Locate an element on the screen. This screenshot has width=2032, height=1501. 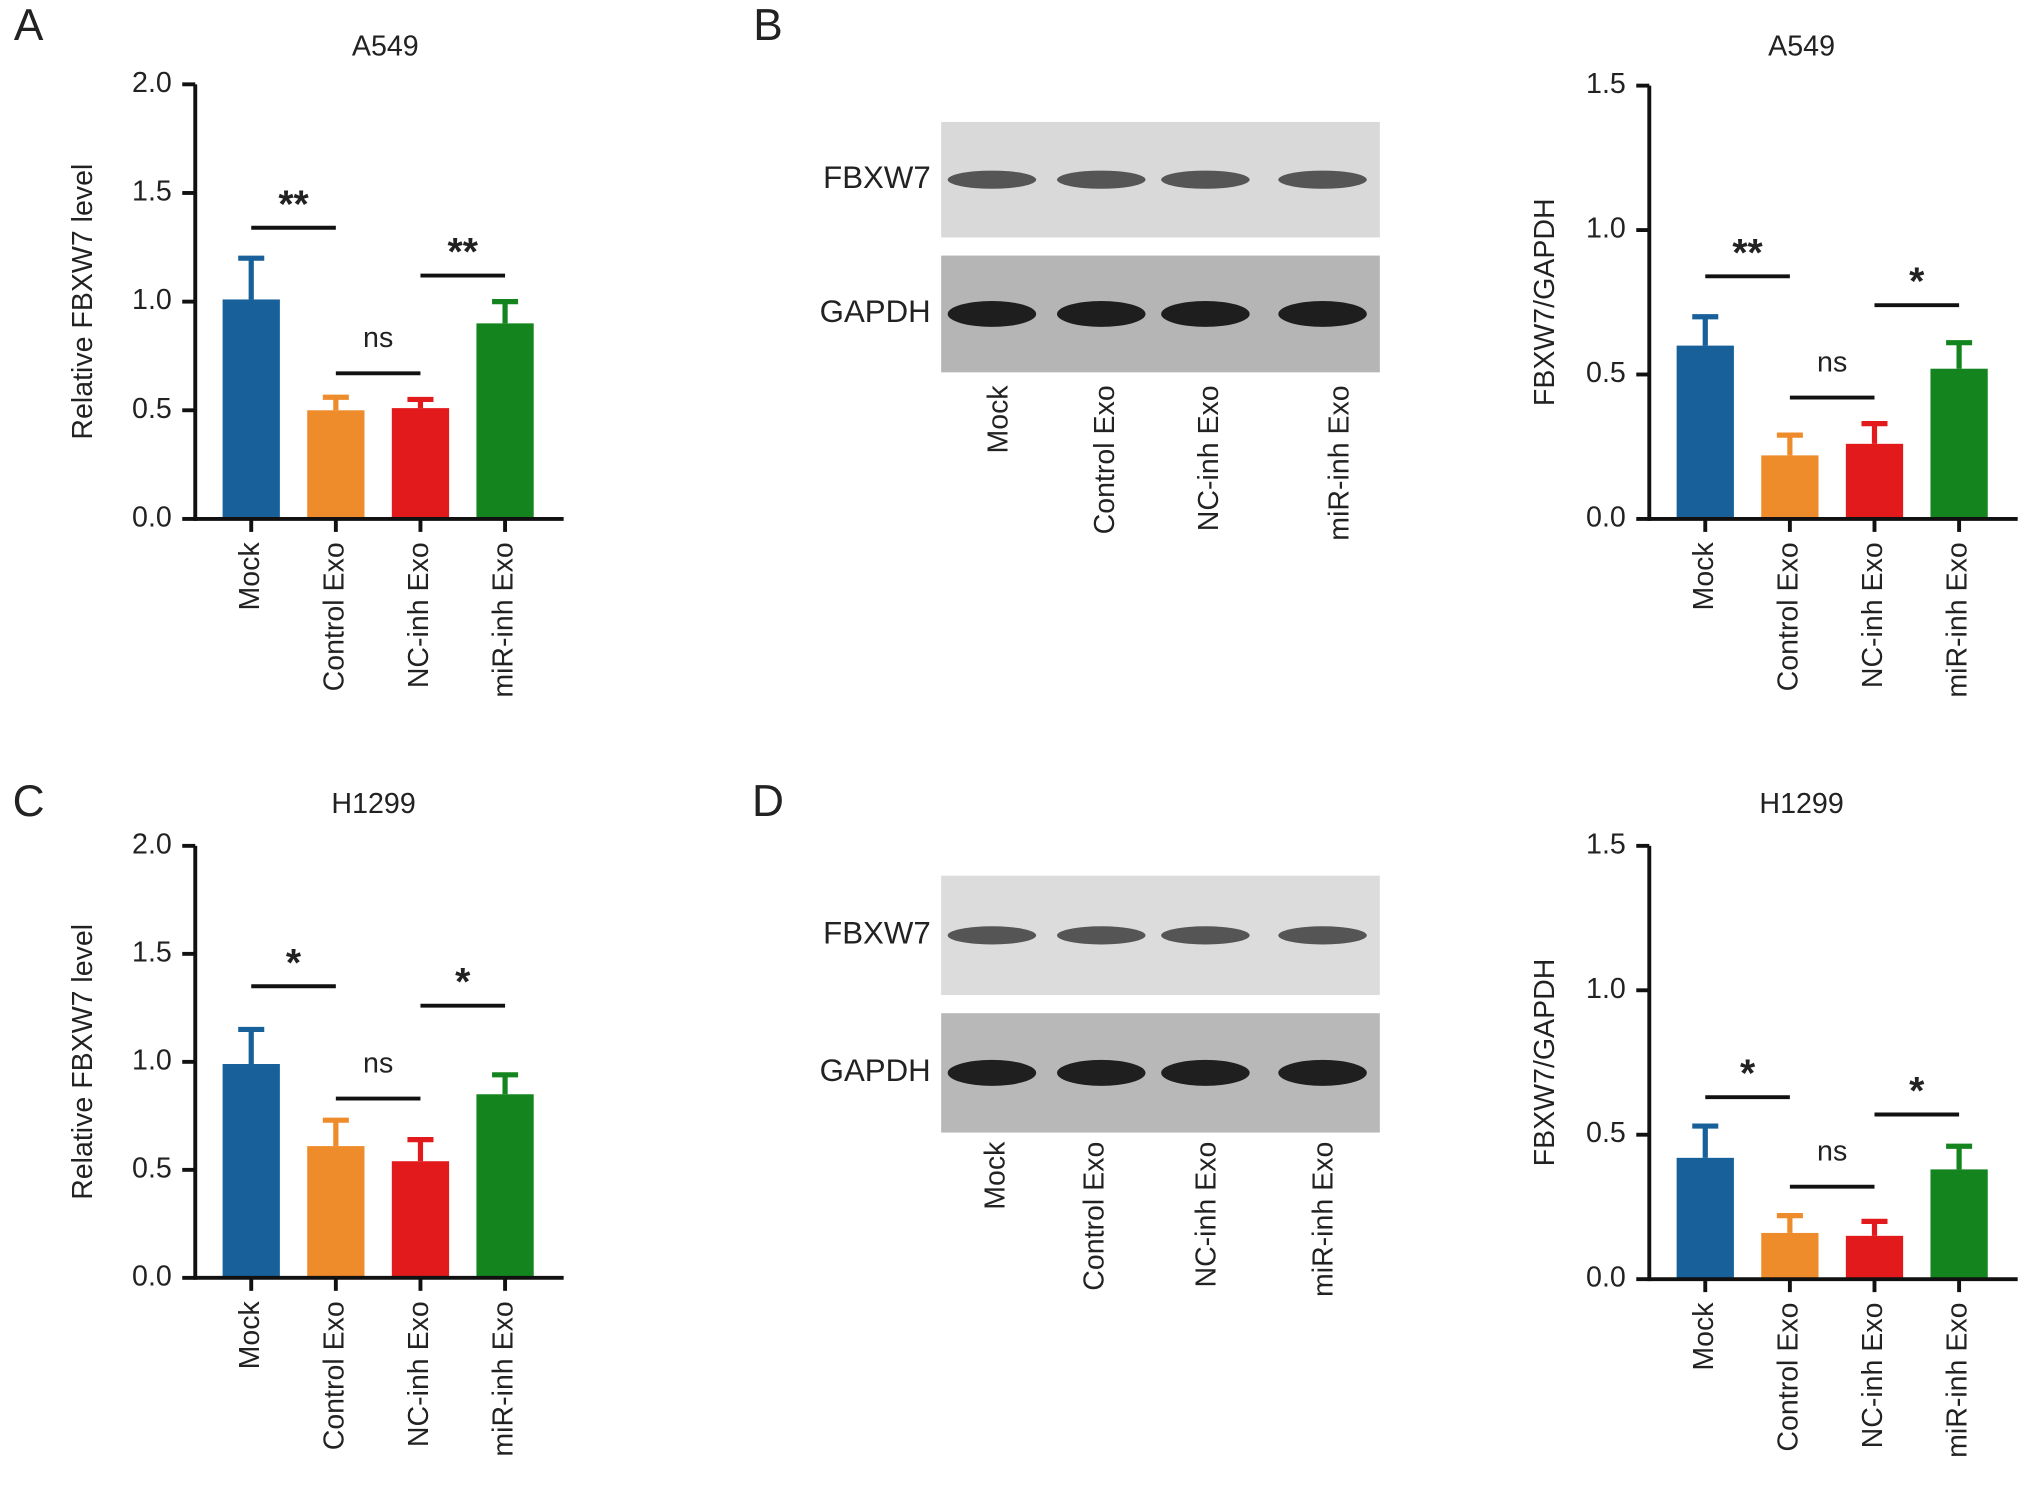
panel-label: A is located at coordinates (29, 25).